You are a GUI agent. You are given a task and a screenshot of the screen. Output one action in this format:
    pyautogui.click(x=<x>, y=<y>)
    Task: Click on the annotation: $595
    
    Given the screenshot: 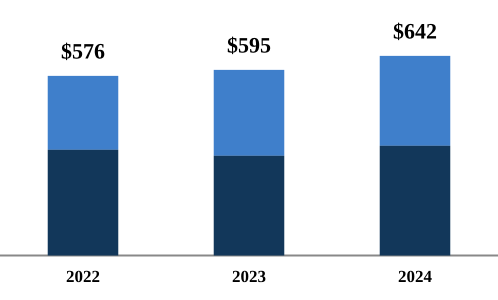 What is the action you would take?
    pyautogui.click(x=249, y=45)
    